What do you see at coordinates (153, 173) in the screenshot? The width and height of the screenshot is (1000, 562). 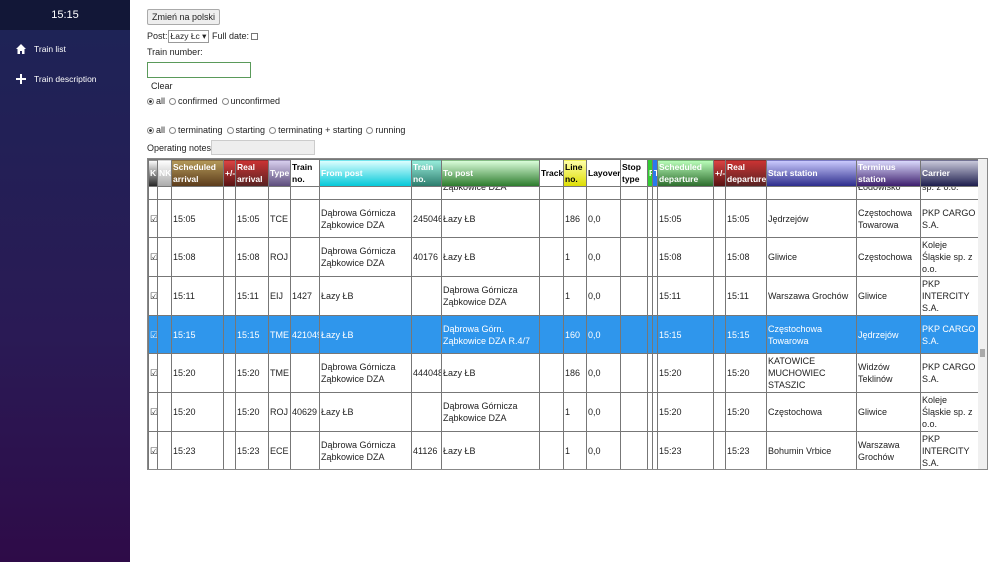 I see `column-header: K` at bounding box center [153, 173].